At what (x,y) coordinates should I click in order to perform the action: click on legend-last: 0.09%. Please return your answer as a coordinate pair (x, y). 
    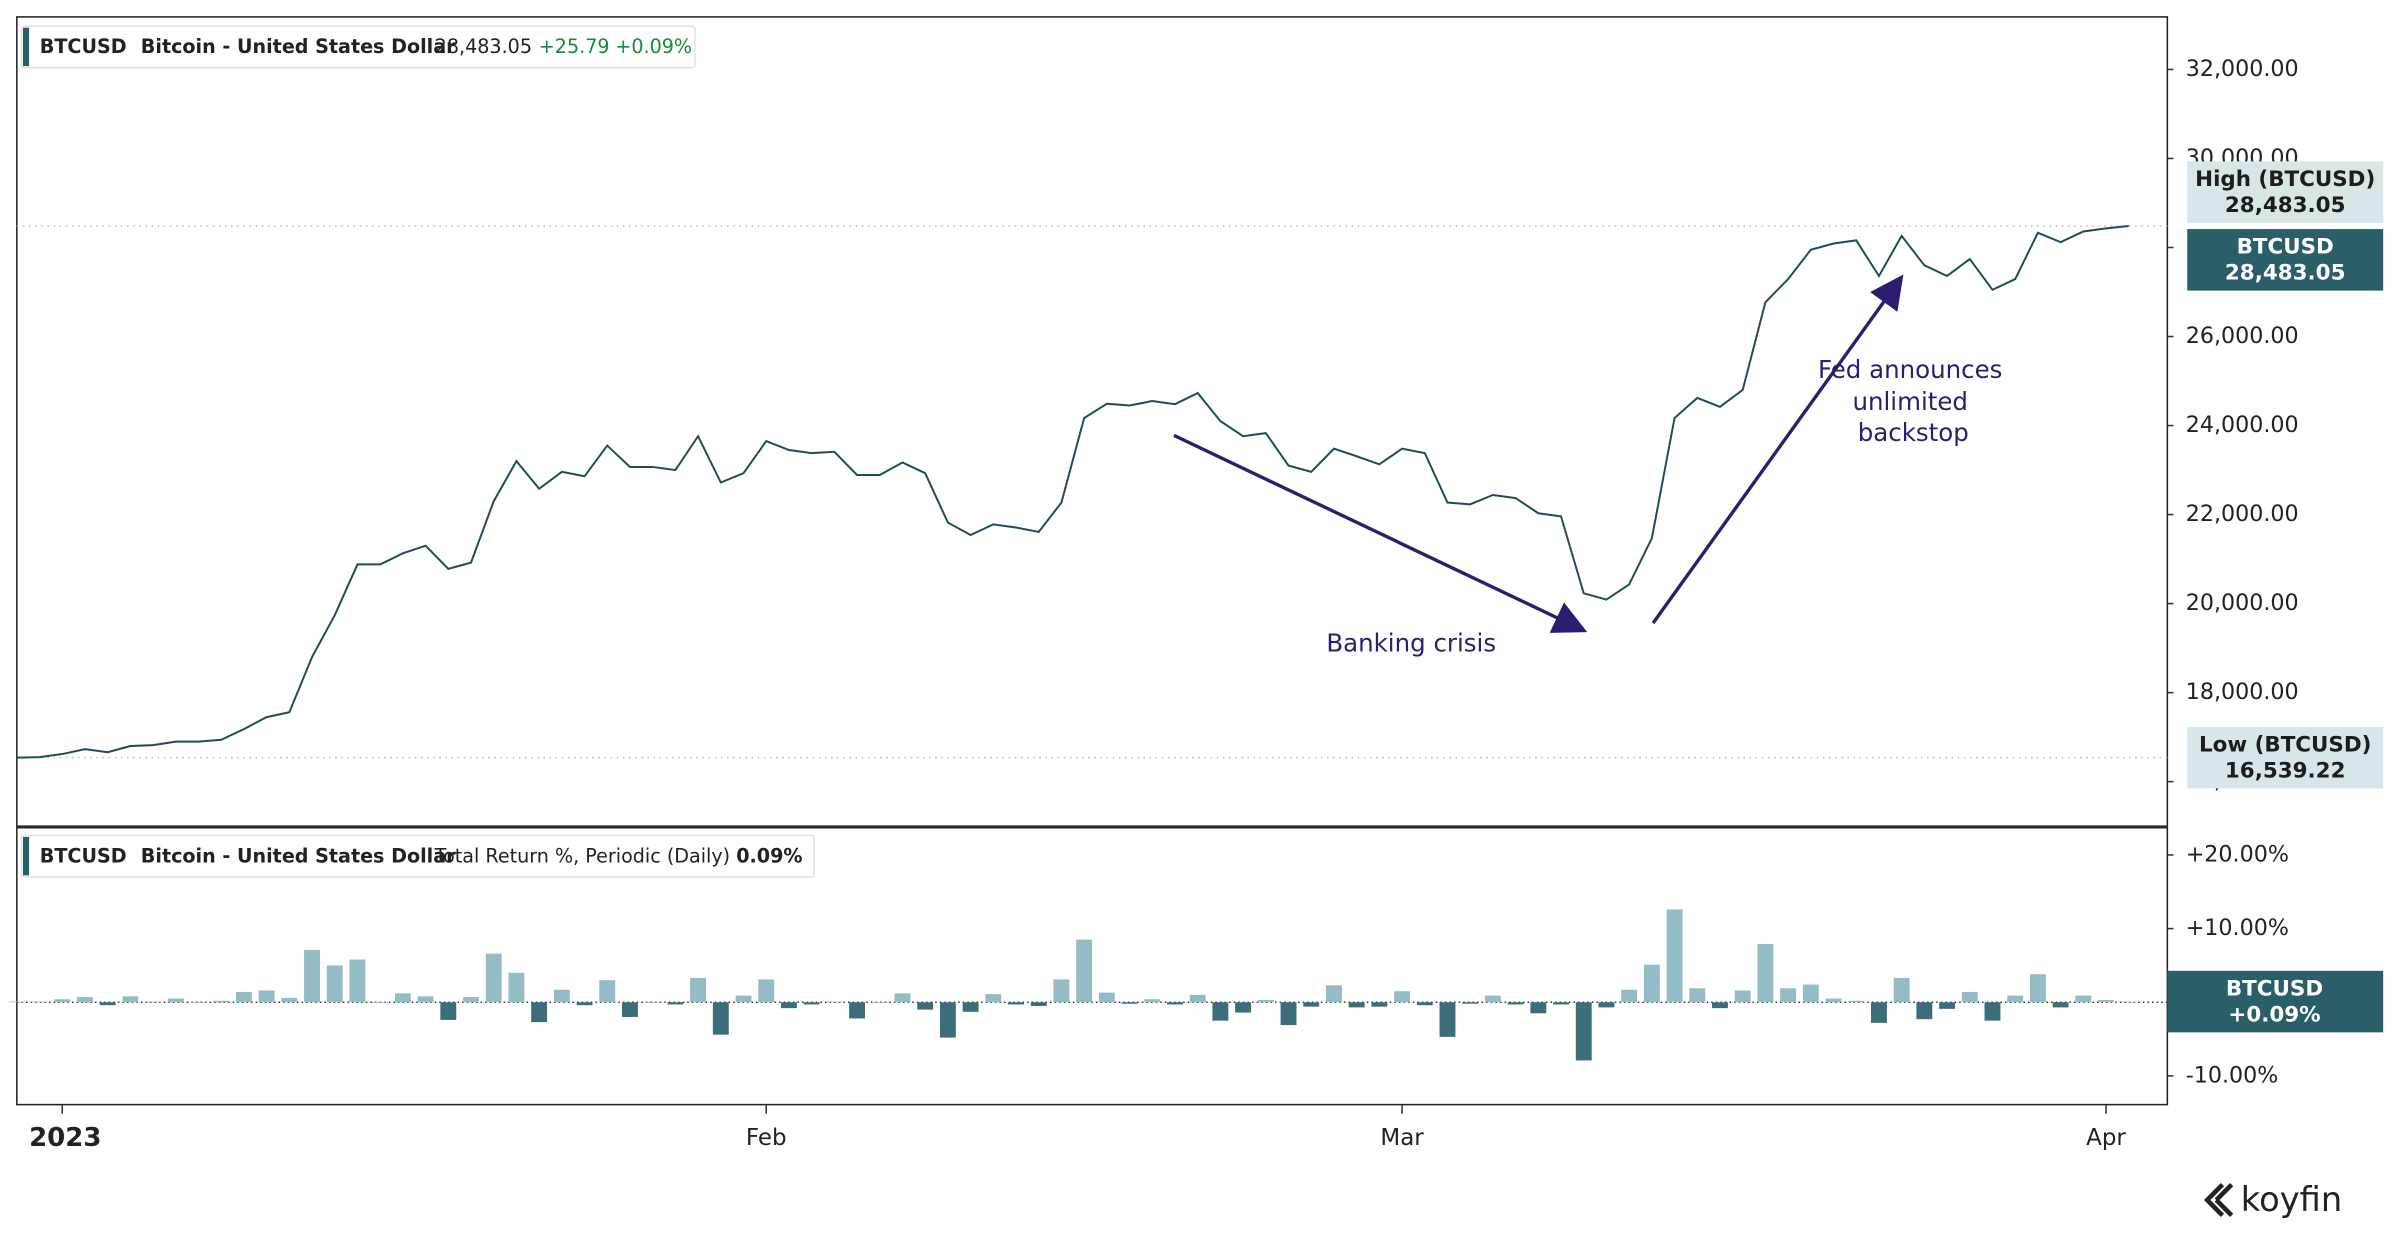
    Looking at the image, I should click on (769, 855).